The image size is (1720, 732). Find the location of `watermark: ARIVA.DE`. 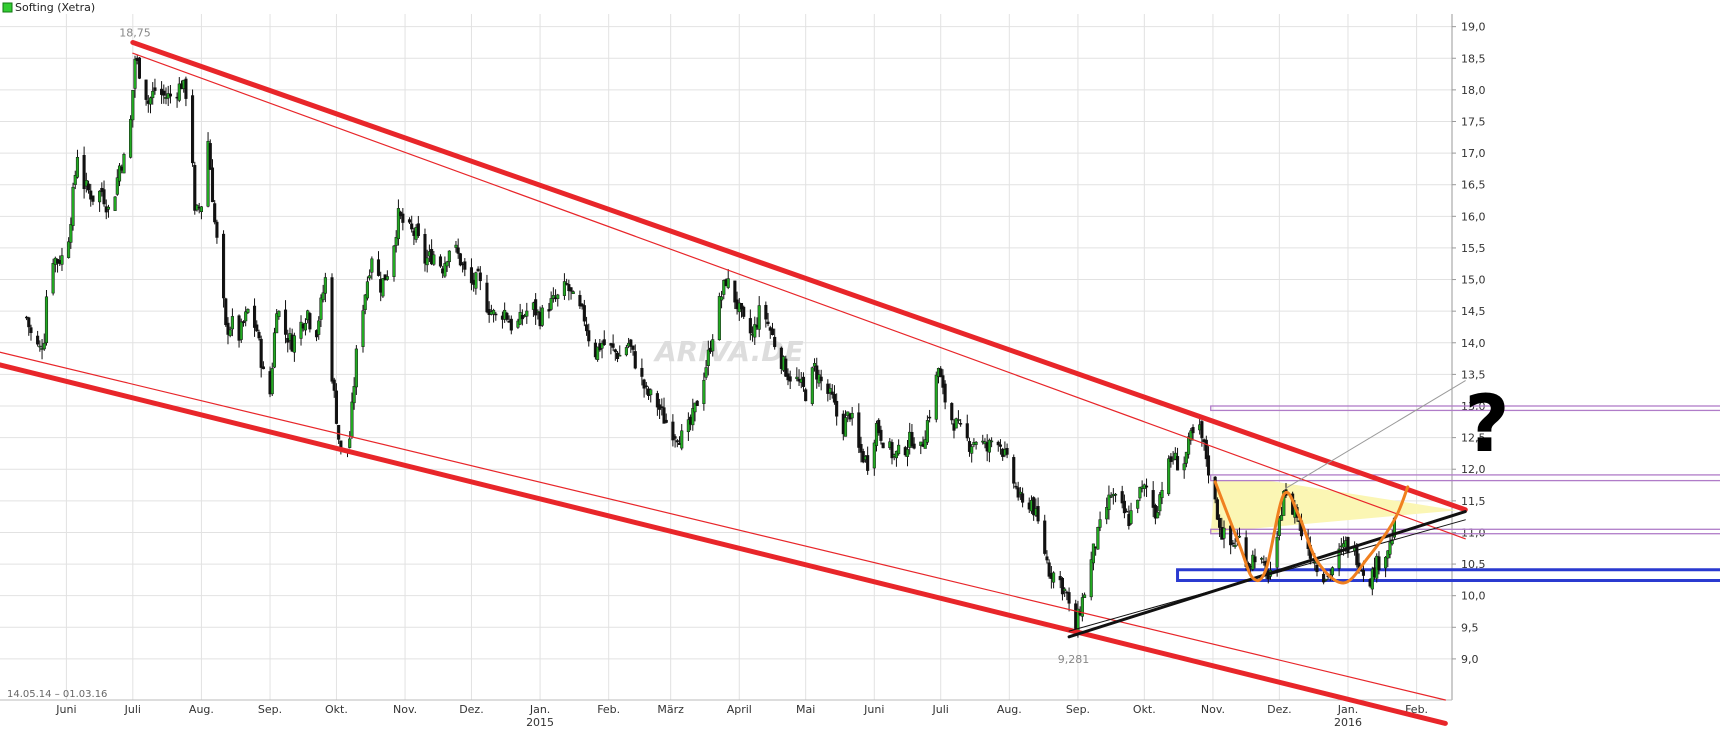

watermark: ARIVA.DE is located at coordinates (728, 351).